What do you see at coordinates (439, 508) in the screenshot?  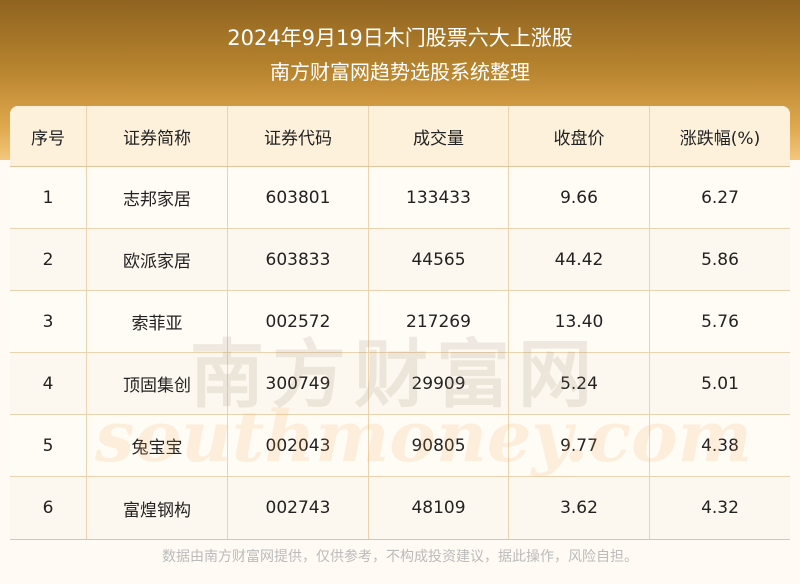 I see `cell-volume: 48109` at bounding box center [439, 508].